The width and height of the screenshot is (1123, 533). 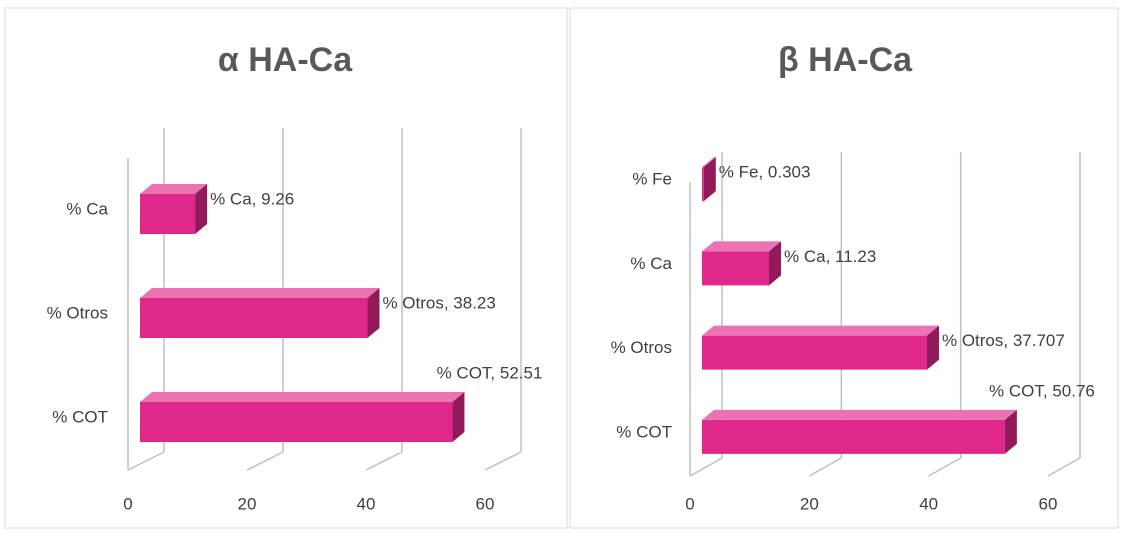 What do you see at coordinates (652, 179) in the screenshot?
I see `category-label: % Fe` at bounding box center [652, 179].